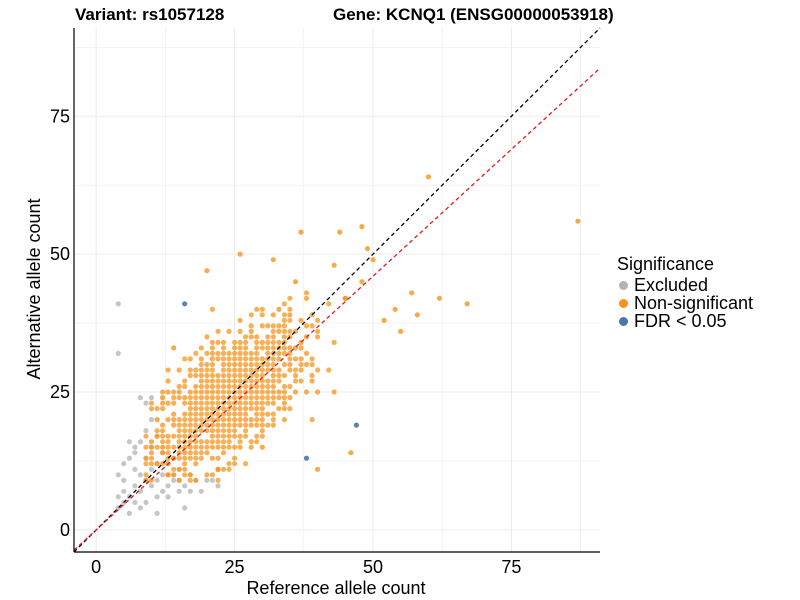  Describe the element at coordinates (694, 303) in the screenshot. I see `legend-label-non-significant: Non-significant` at that location.